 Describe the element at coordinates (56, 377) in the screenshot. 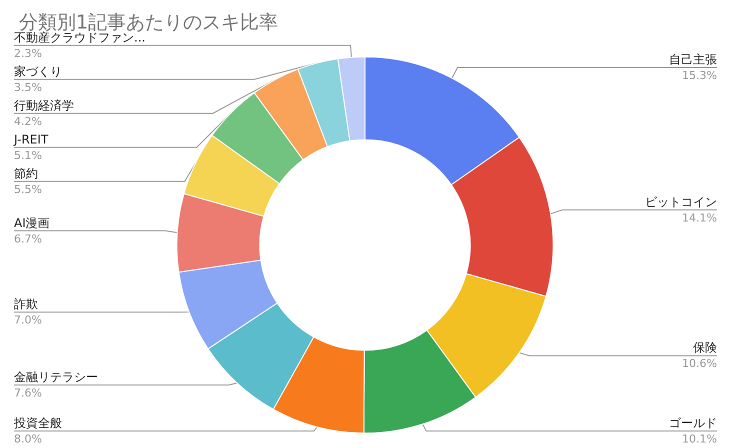

I see `slice-label: 金融リテラシー` at that location.